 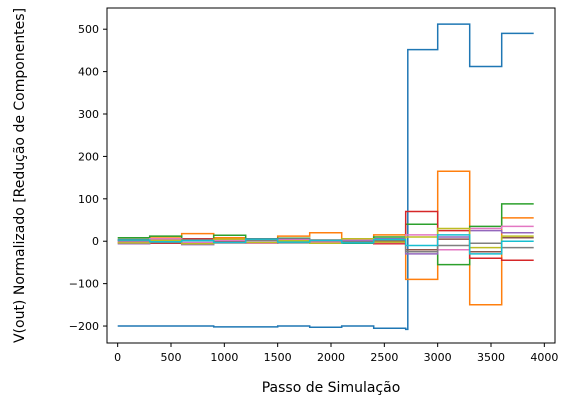 What do you see at coordinates (88, 29) in the screenshot?
I see `y-tick-label: 500` at bounding box center [88, 29].